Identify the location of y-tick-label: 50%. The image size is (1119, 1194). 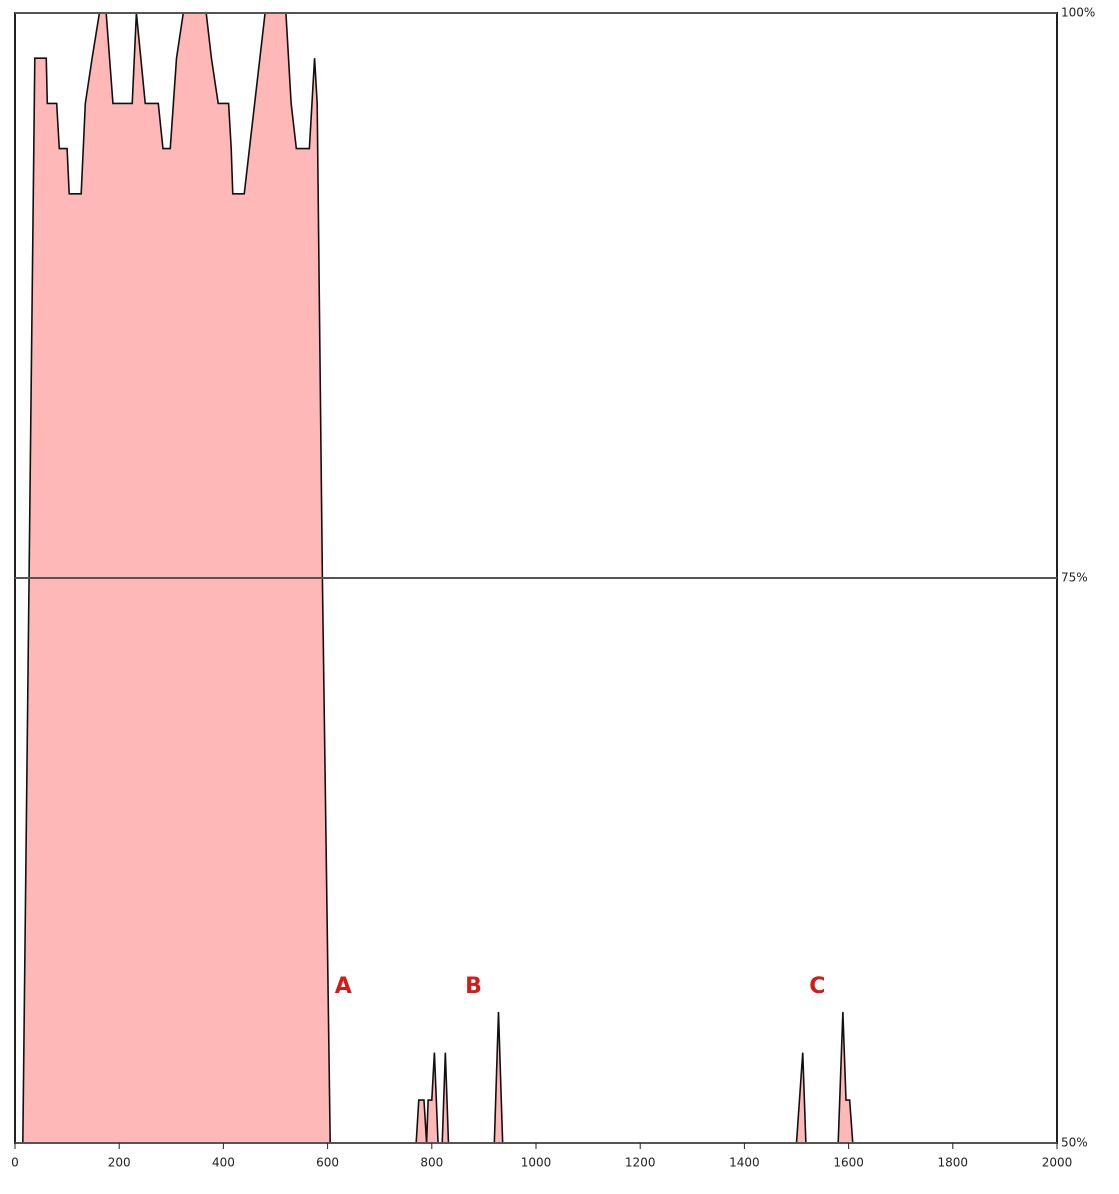
(1074, 1143).